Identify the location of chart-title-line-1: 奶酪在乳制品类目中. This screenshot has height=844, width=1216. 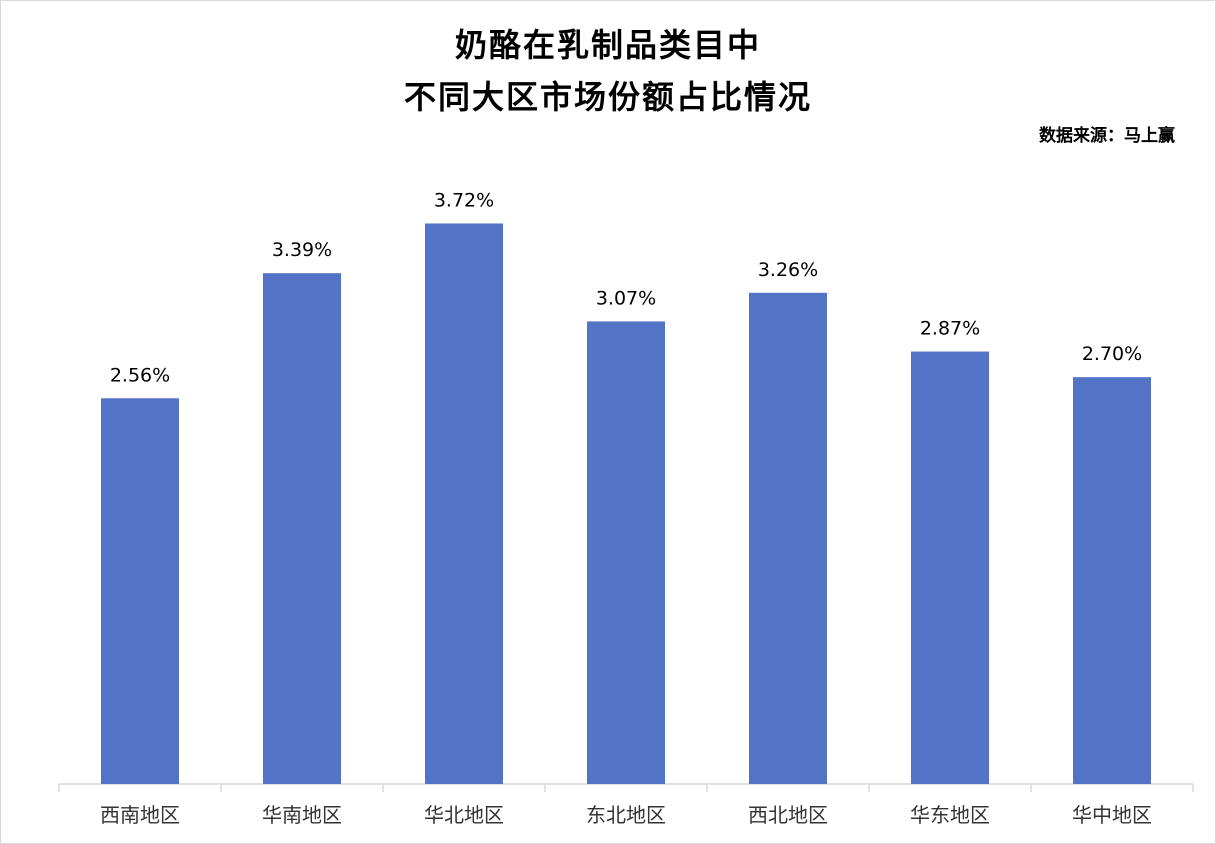
(607, 45).